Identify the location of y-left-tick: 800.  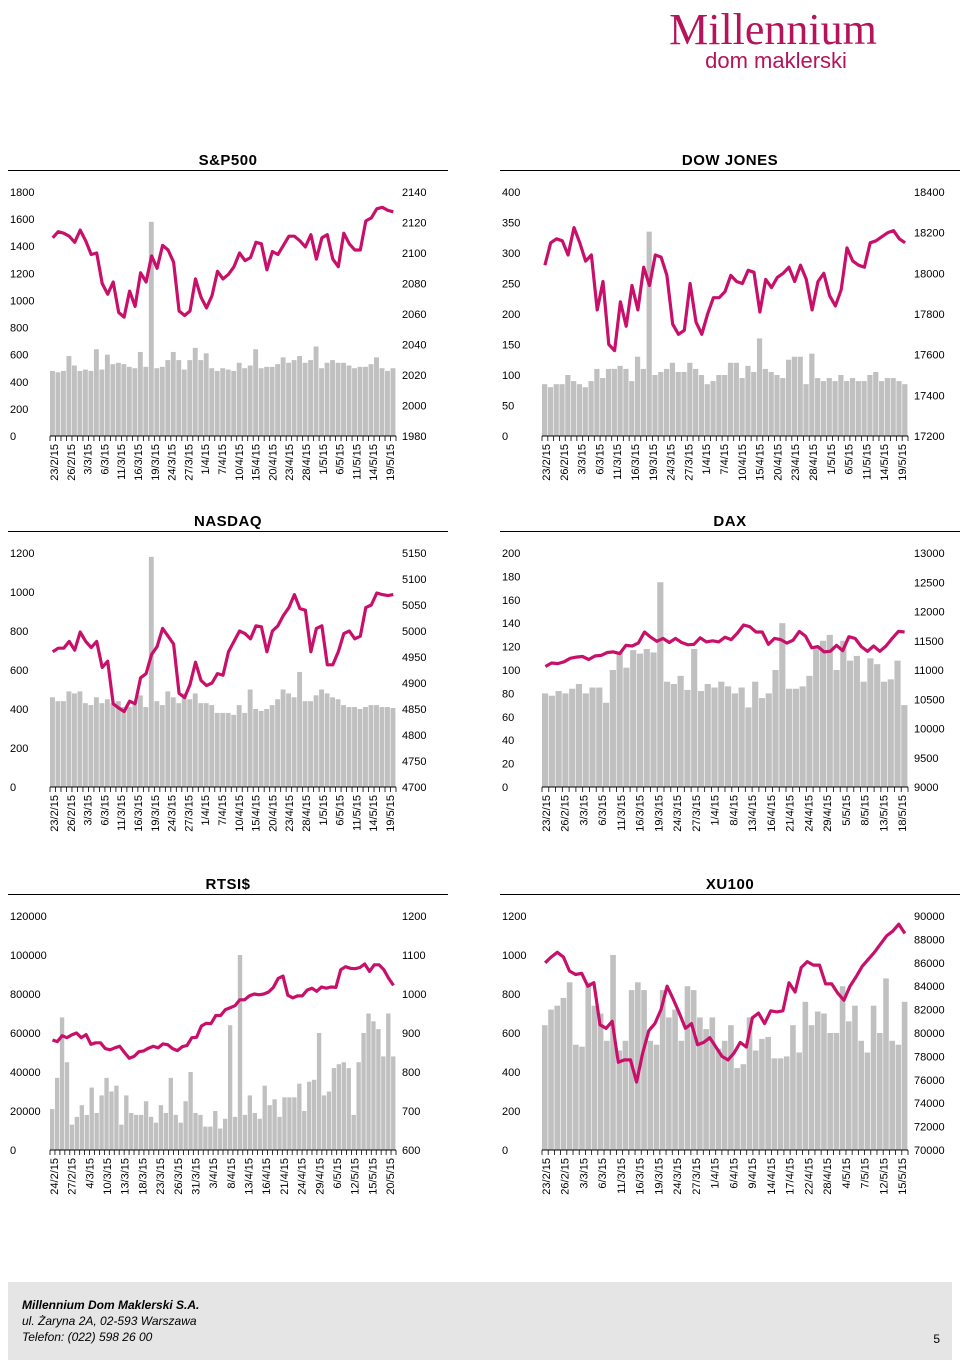
(511, 995).